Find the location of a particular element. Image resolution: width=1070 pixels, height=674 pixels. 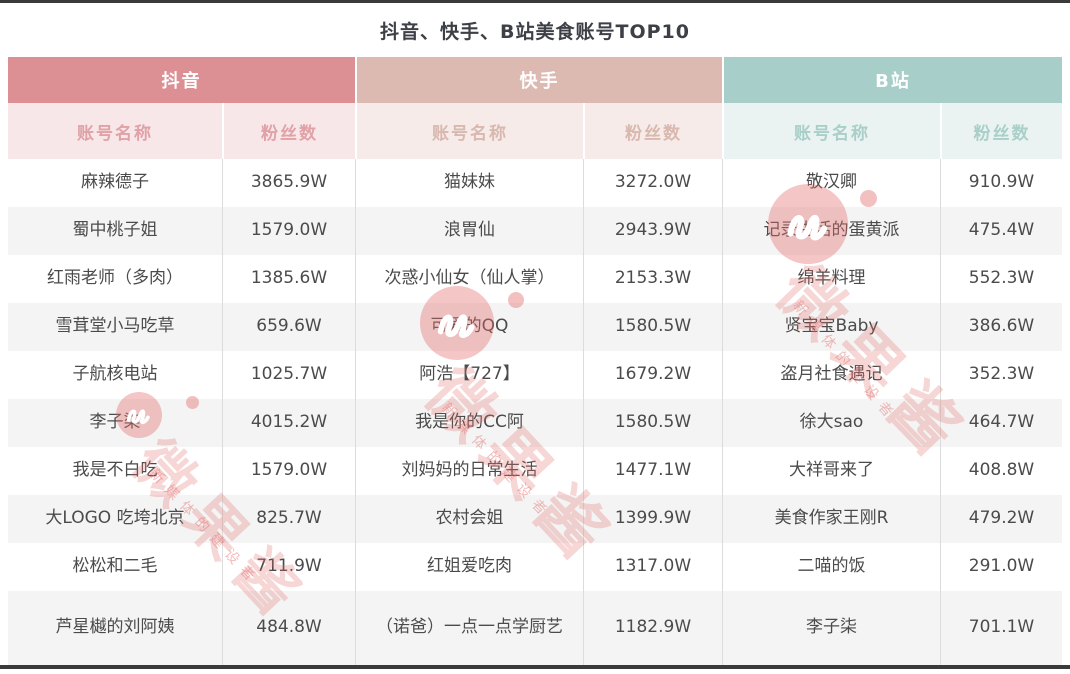

account-name-cell: 记录生活的蛋黄派 is located at coordinates (831, 231).